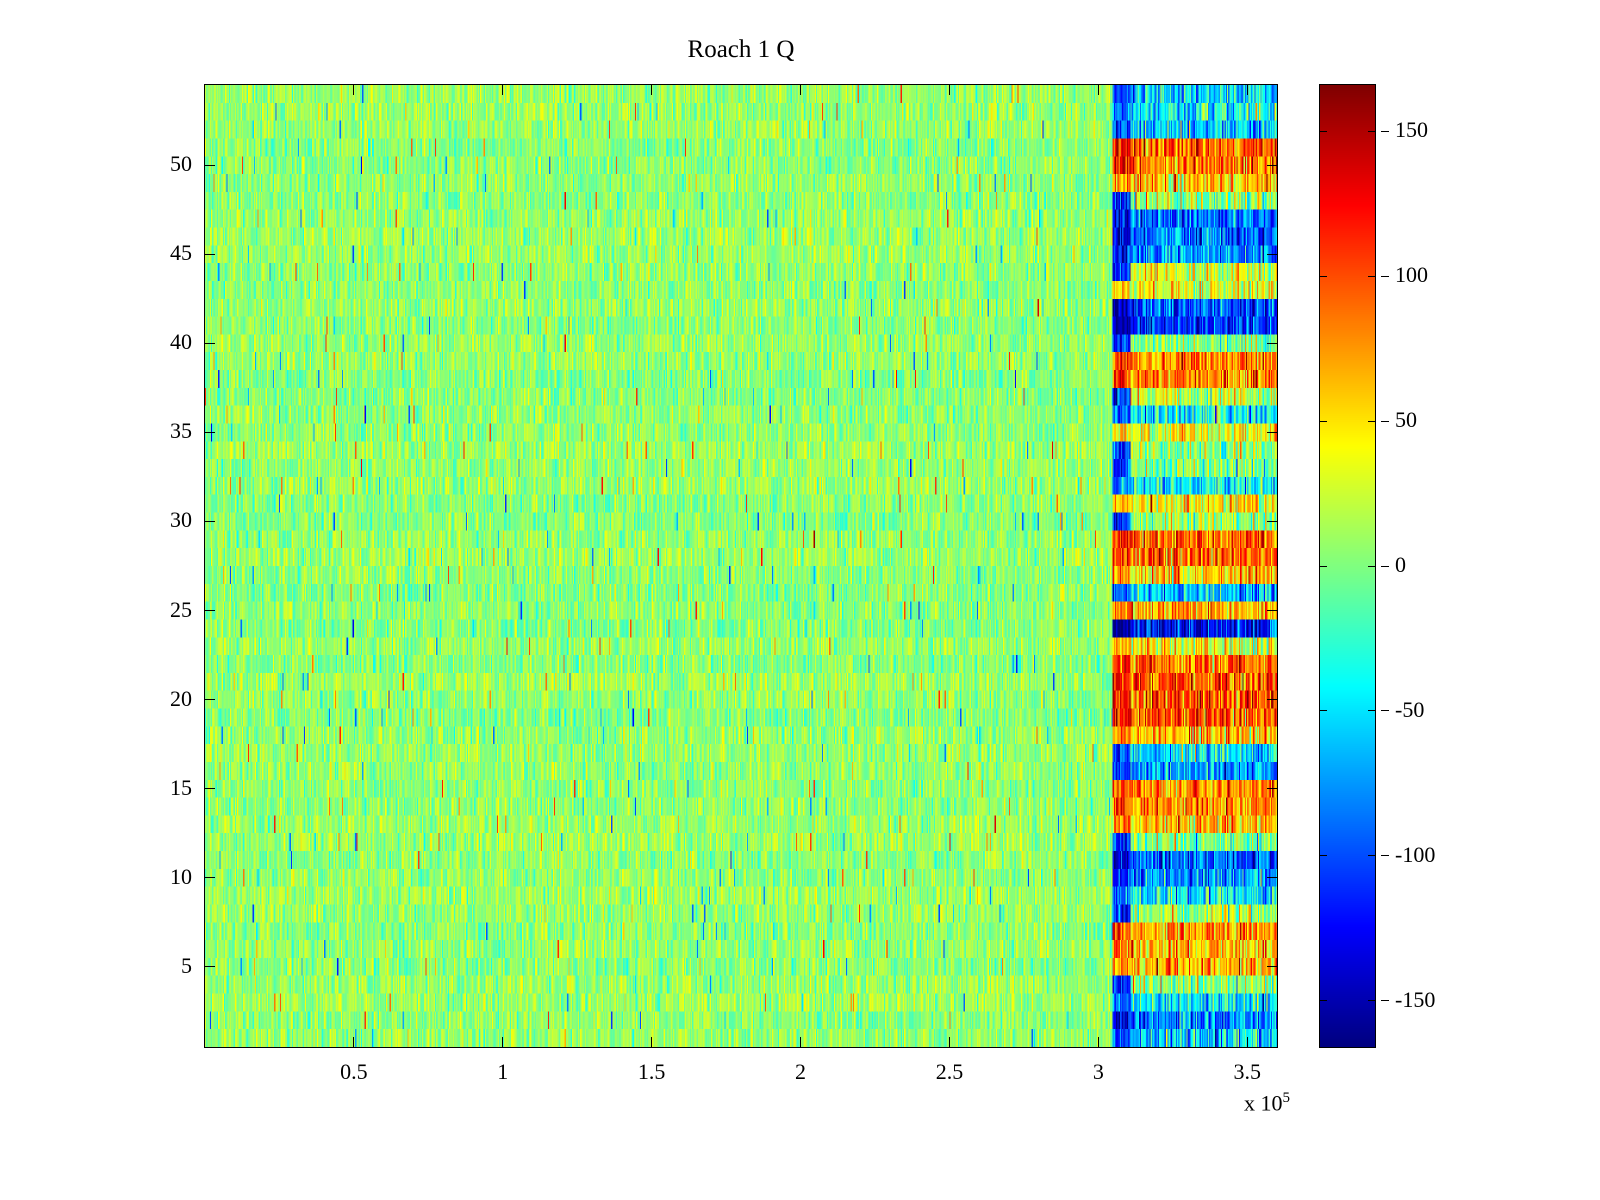 The image size is (1600, 1200). I want to click on y-tick-label: 25, so click(181, 609).